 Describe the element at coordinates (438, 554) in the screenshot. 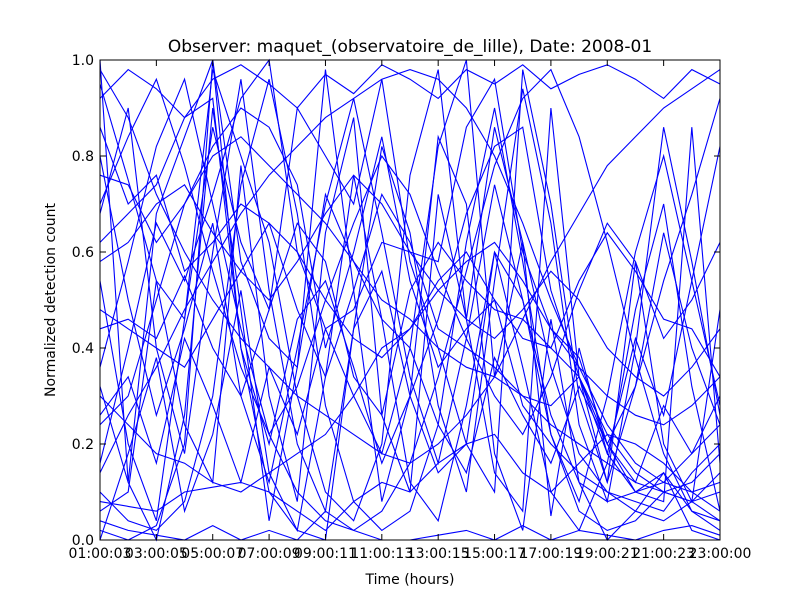

I see `x-tick-label: 13:00:15` at that location.